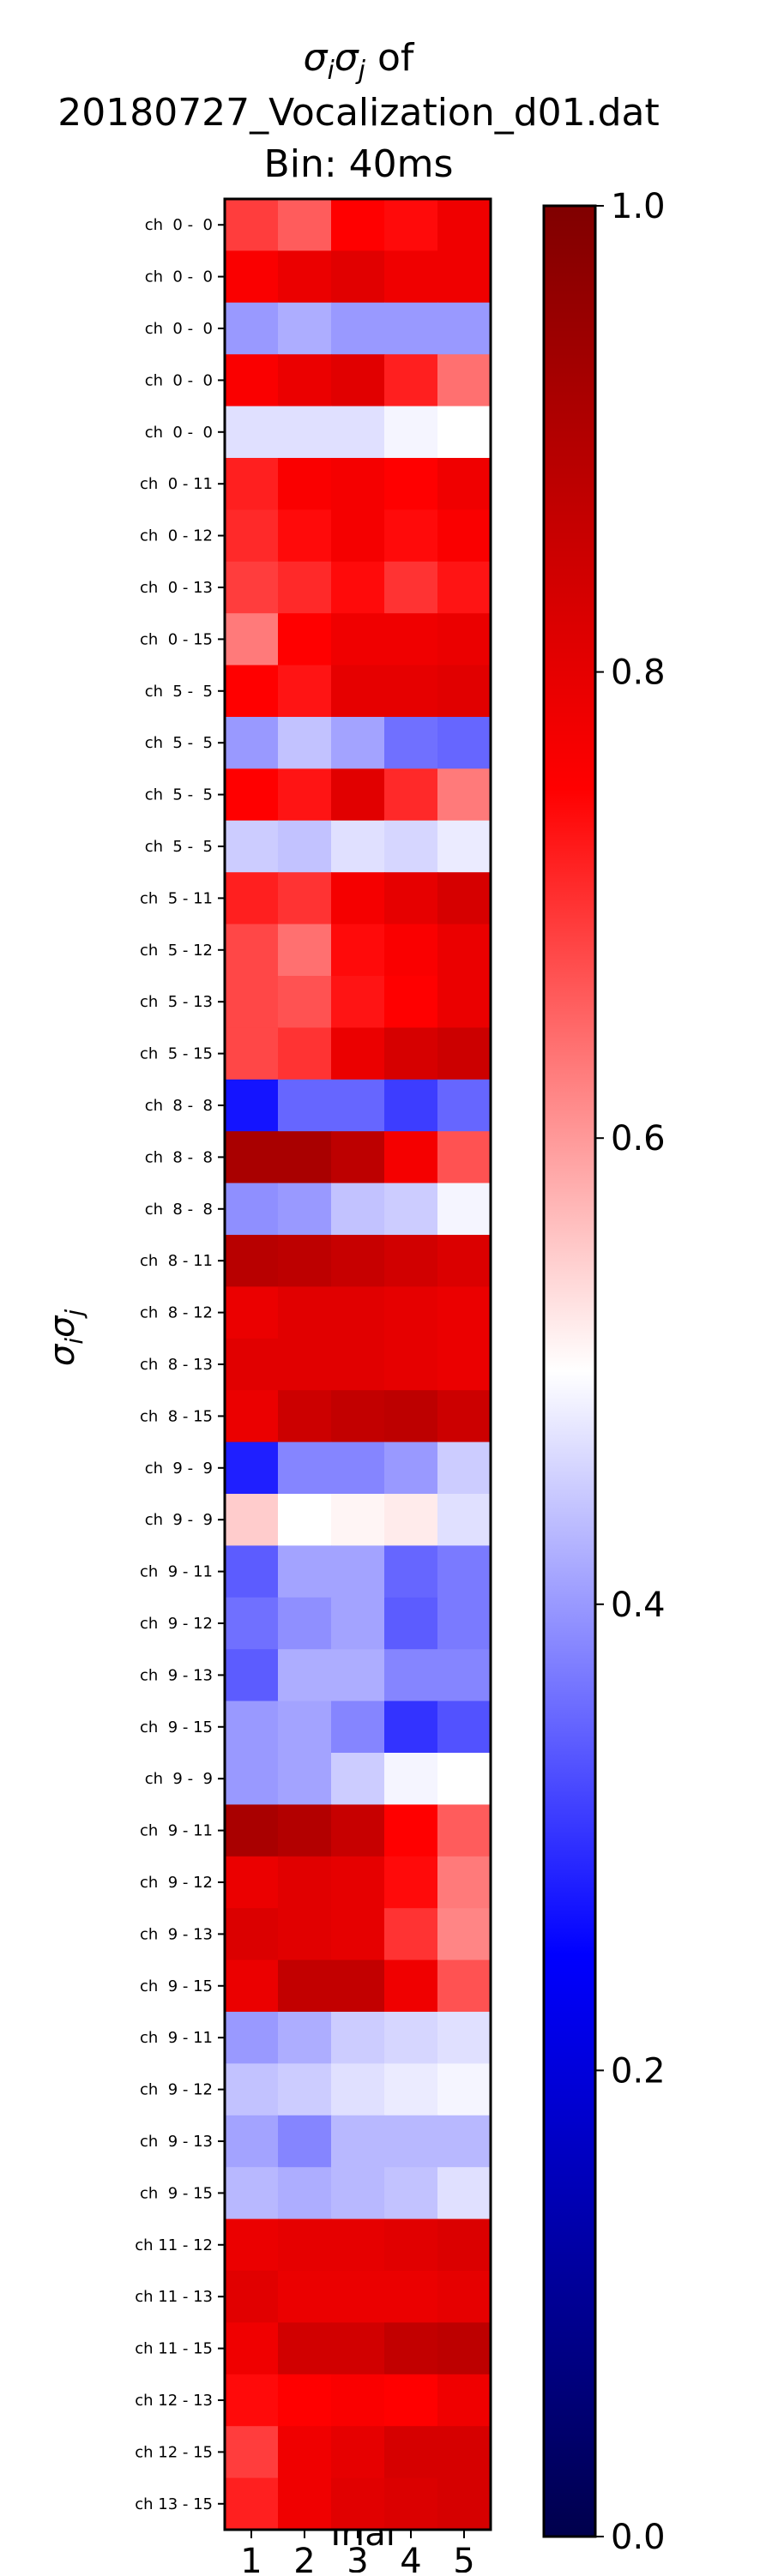 The image size is (772, 2576). What do you see at coordinates (176, 1261) in the screenshot?
I see `y-tick-label: ch 8 - 11` at bounding box center [176, 1261].